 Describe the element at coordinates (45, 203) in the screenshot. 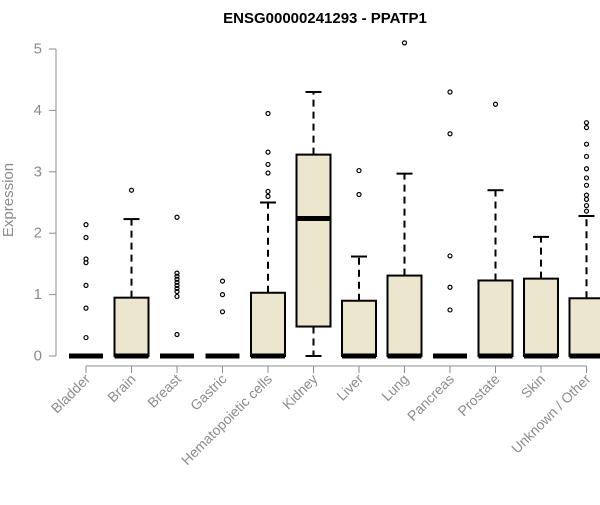

I see `y-axis: 0 1 2 3 4 5` at that location.